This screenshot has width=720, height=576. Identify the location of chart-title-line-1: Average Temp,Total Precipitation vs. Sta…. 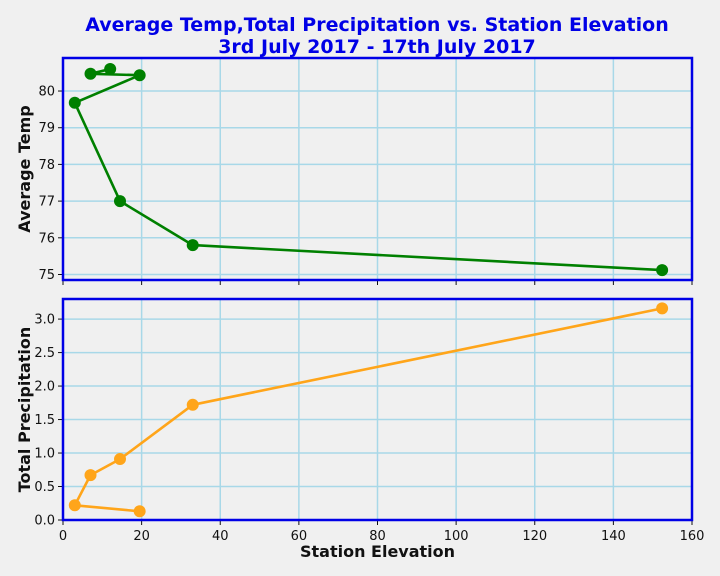
(376, 25).